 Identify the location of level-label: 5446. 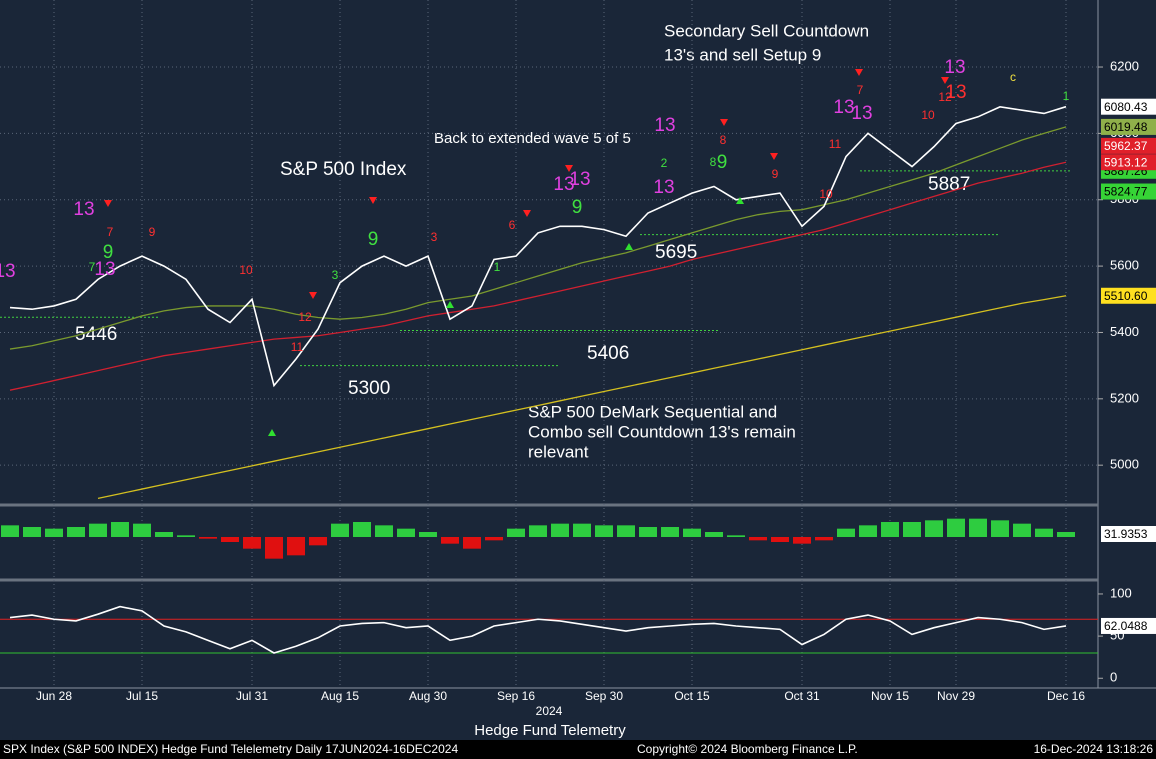
(96, 334).